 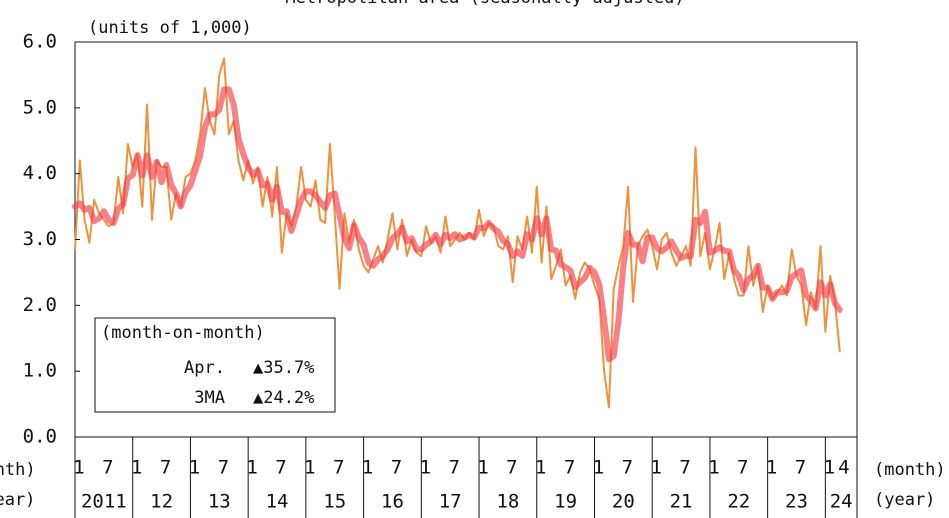 What do you see at coordinates (334, 502) in the screenshot?
I see `year-label: 15` at bounding box center [334, 502].